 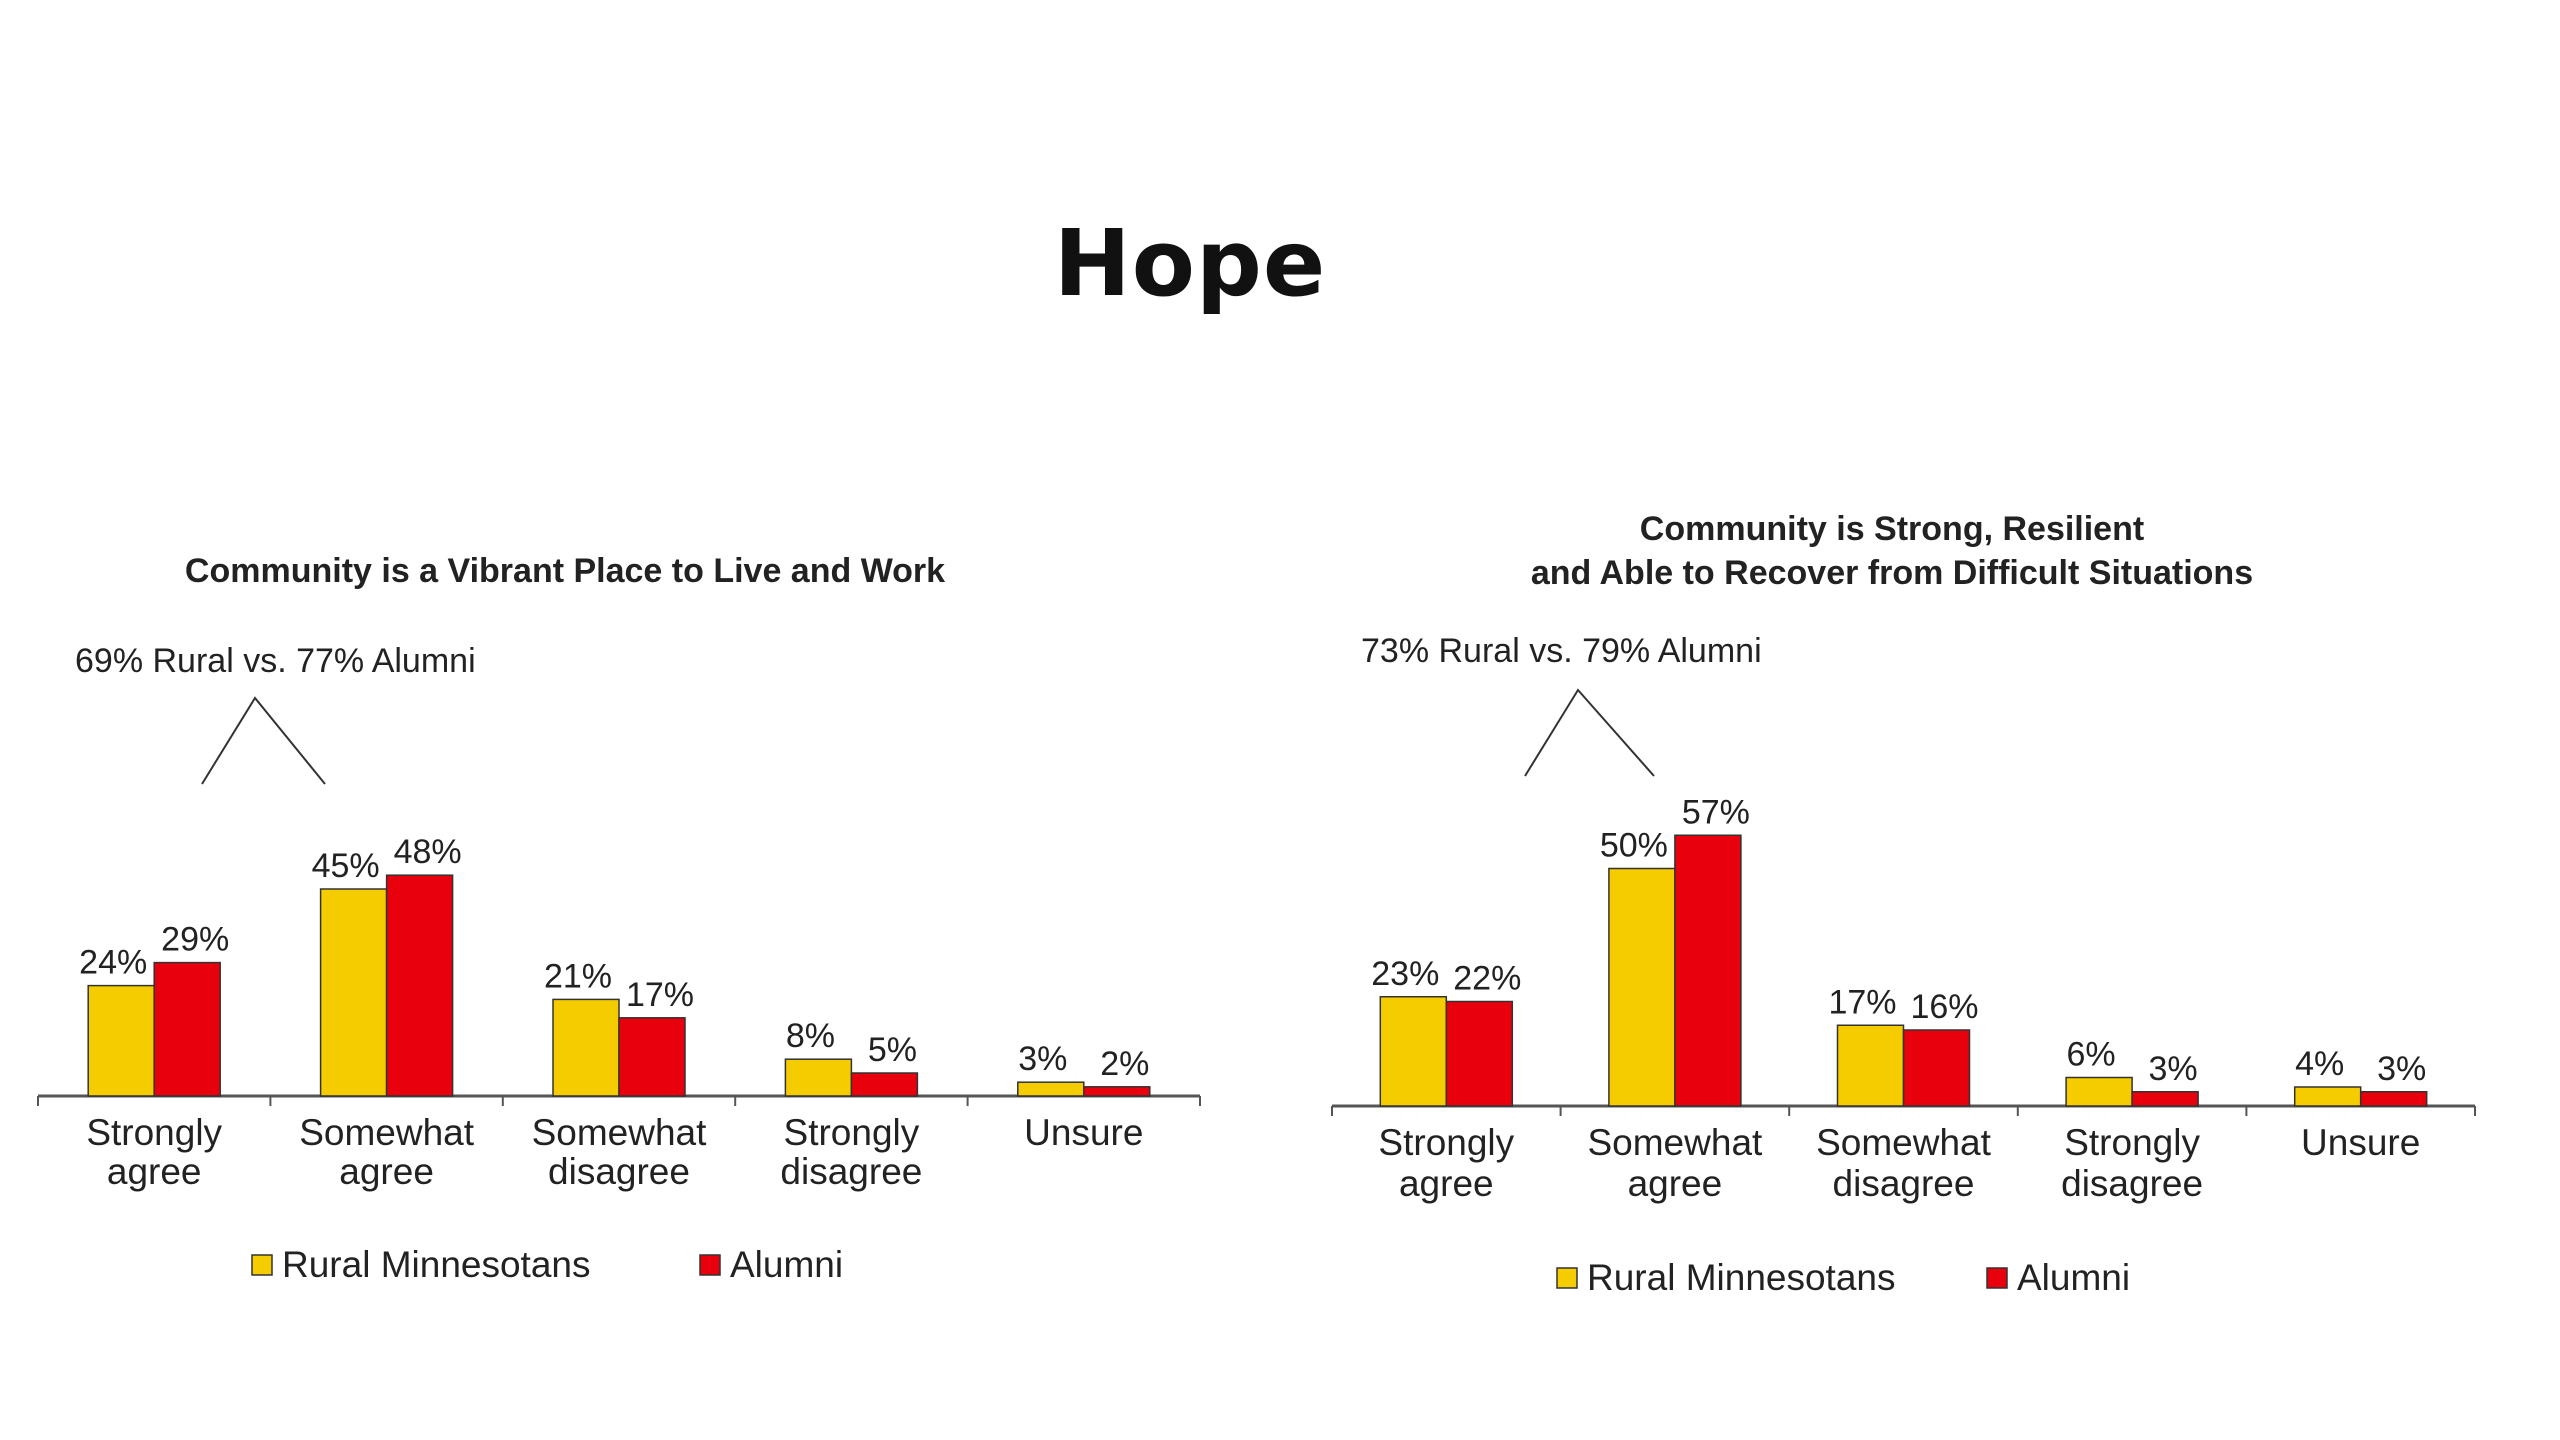 What do you see at coordinates (578, 976) in the screenshot?
I see `data-label-rural: 21%` at bounding box center [578, 976].